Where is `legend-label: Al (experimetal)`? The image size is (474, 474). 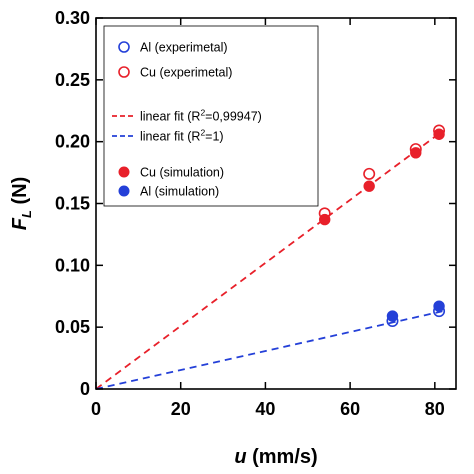 legend-label: Al (experimetal) is located at coordinates (184, 48).